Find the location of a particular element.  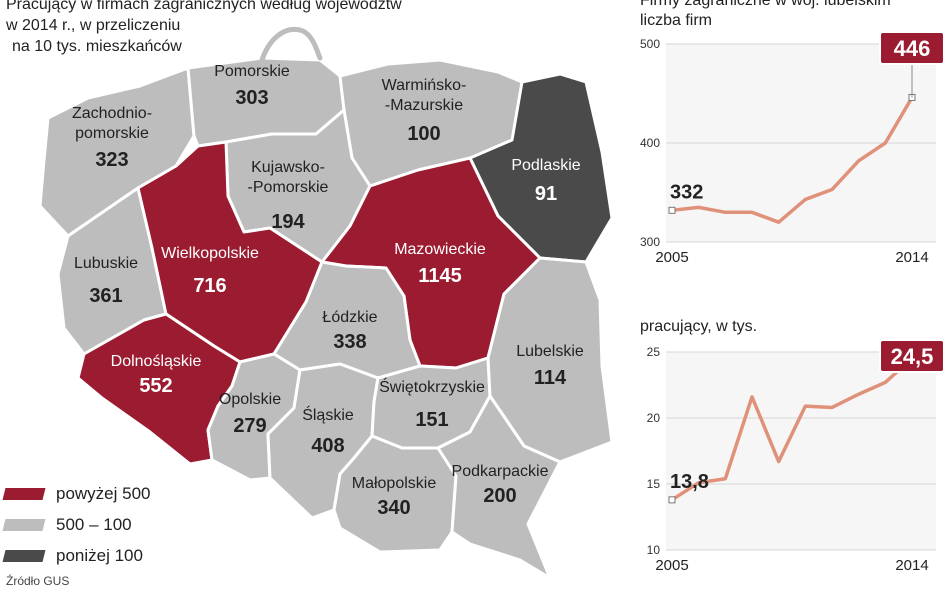

region-lubelskie is located at coordinates (550, 360).